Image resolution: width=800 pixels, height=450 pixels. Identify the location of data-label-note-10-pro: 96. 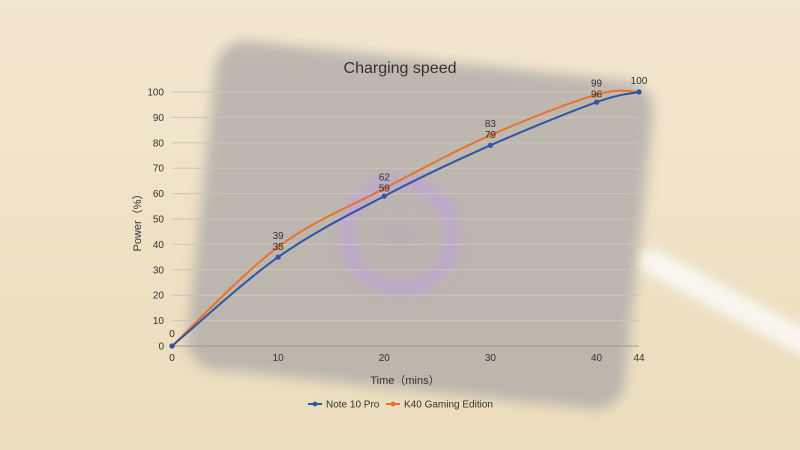
(597, 95).